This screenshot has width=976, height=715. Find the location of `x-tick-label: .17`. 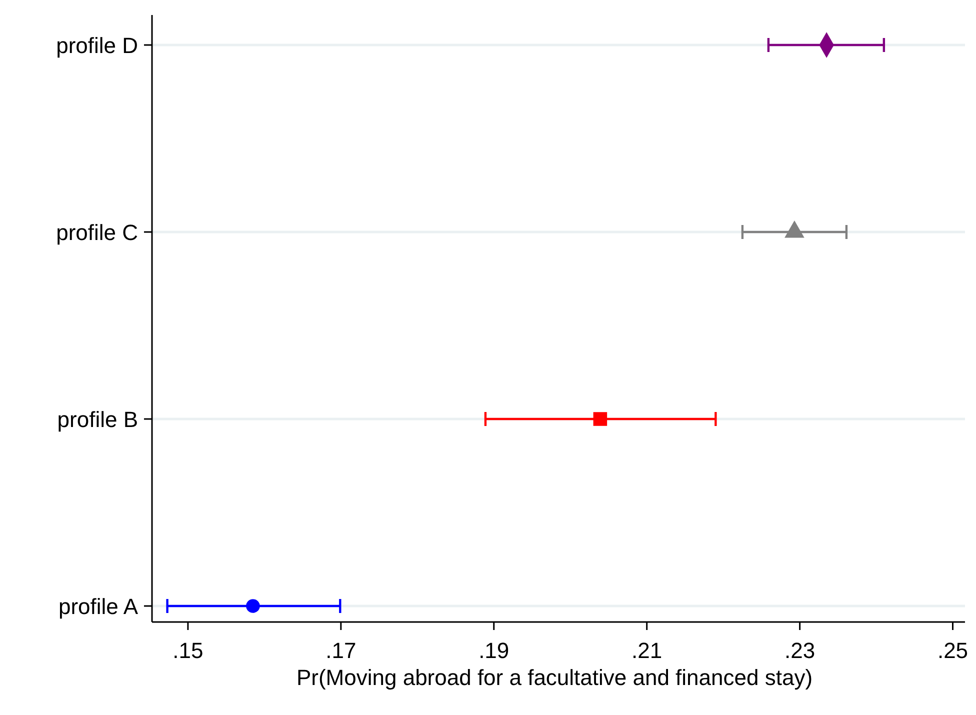

x-tick-label: .17 is located at coordinates (341, 650).